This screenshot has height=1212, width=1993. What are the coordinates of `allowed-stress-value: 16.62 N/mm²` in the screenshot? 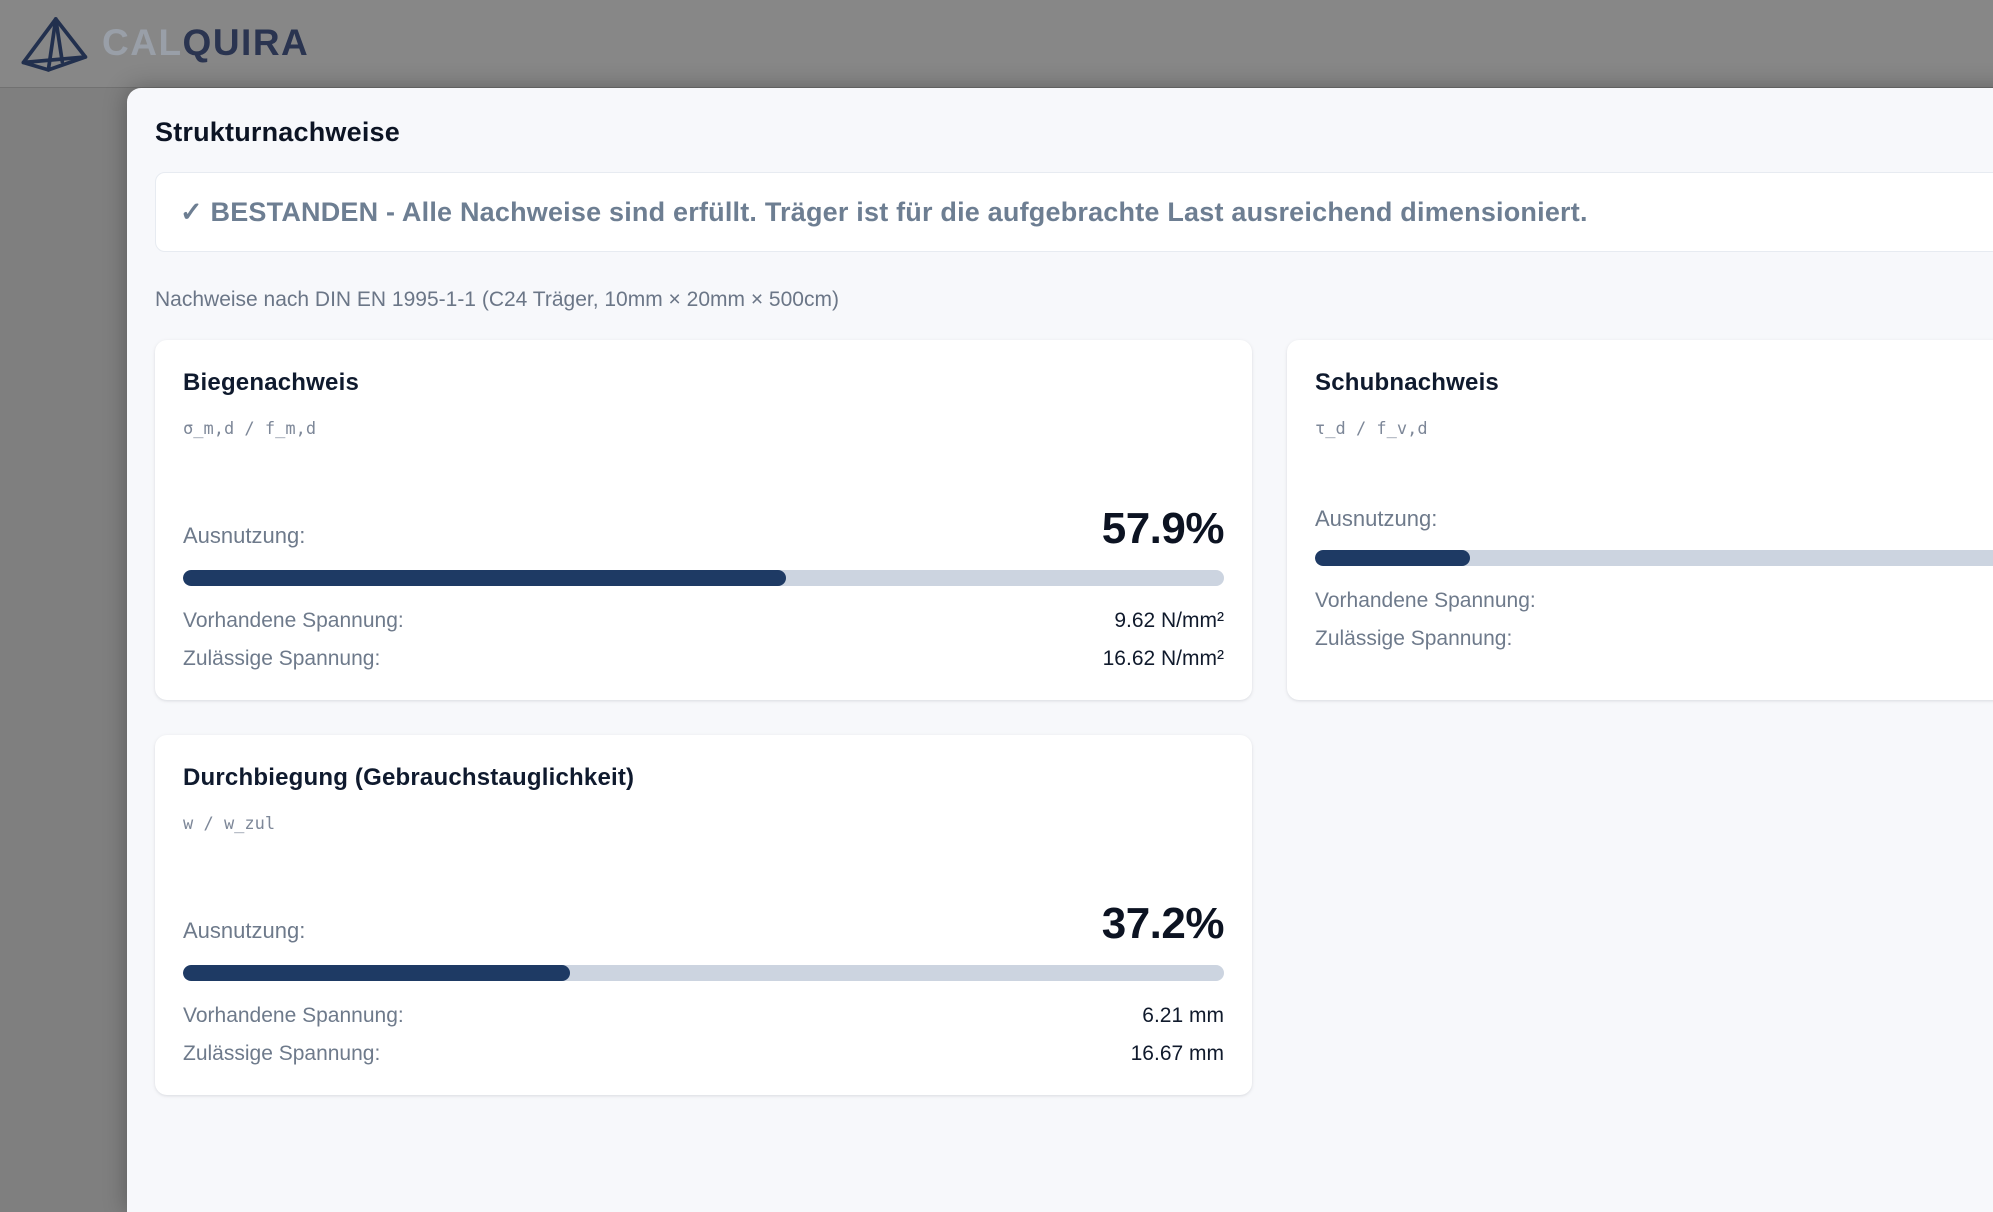 It's located at (1163, 658).